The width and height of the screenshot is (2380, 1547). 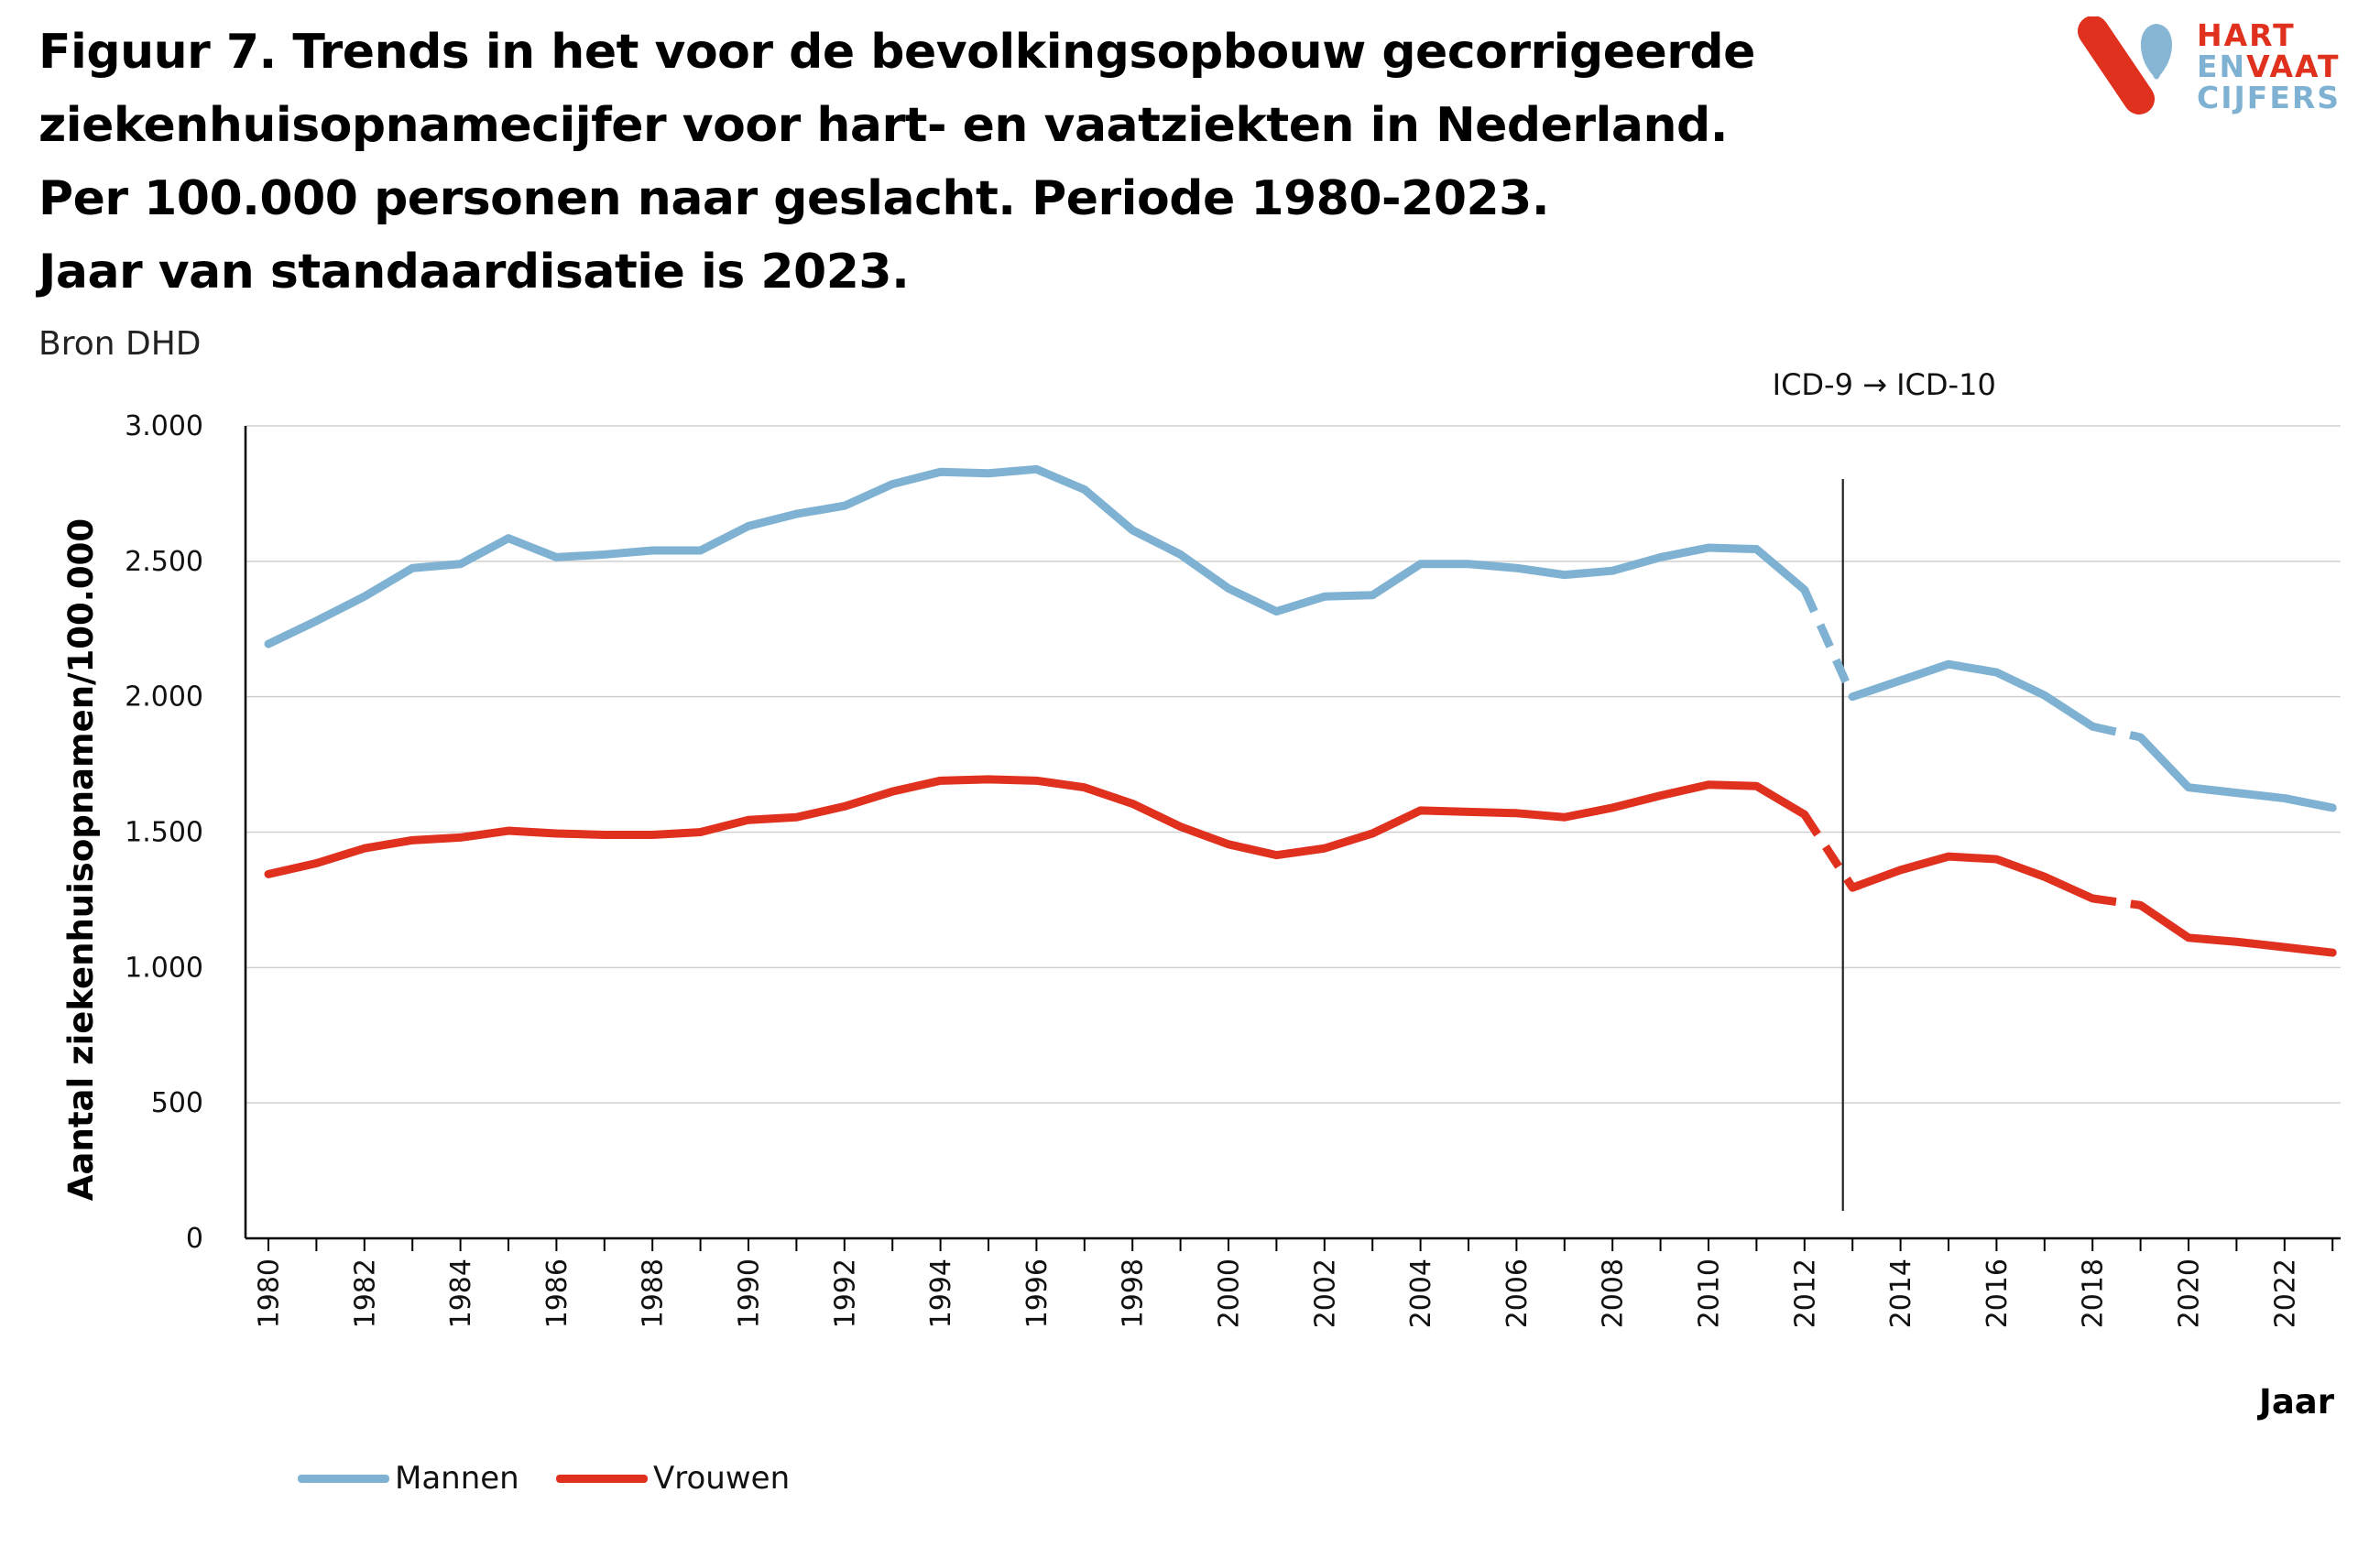 What do you see at coordinates (2125, 65) in the screenshot?
I see `logo-mark-icon` at bounding box center [2125, 65].